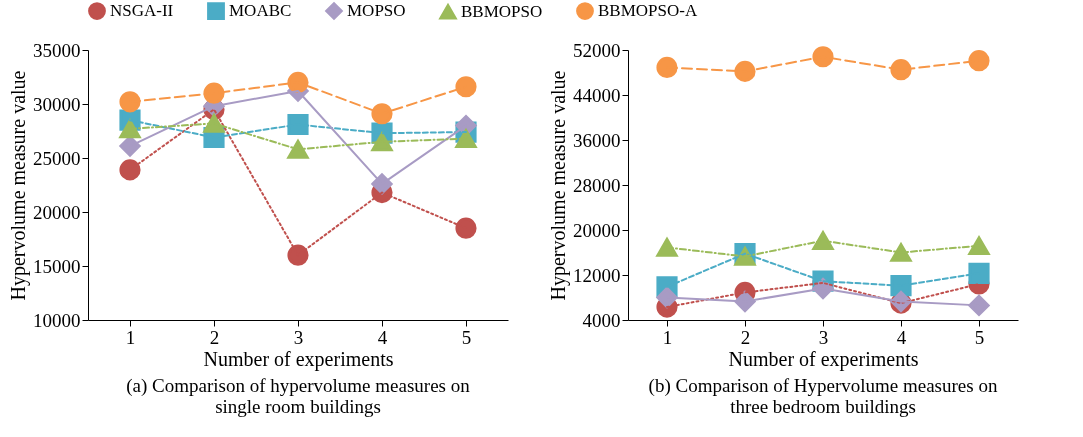  I want to click on legend-label: MOABC, so click(260, 11).